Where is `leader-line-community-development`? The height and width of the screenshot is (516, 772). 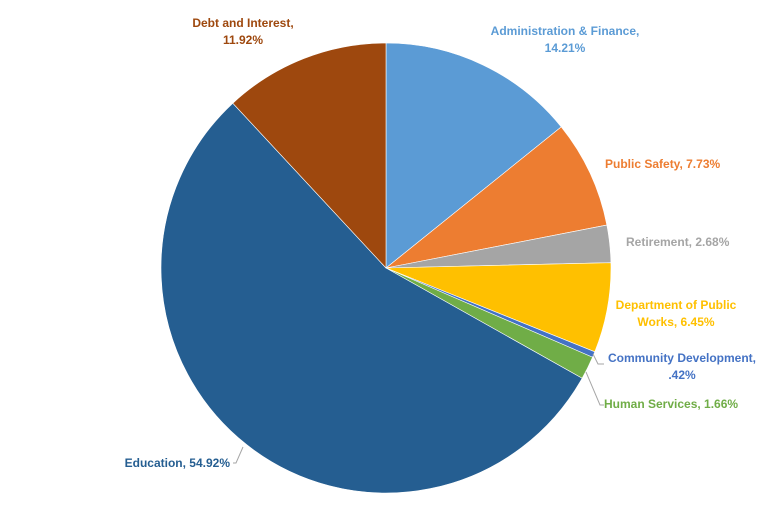
leader-line-community-development is located at coordinates (598, 359).